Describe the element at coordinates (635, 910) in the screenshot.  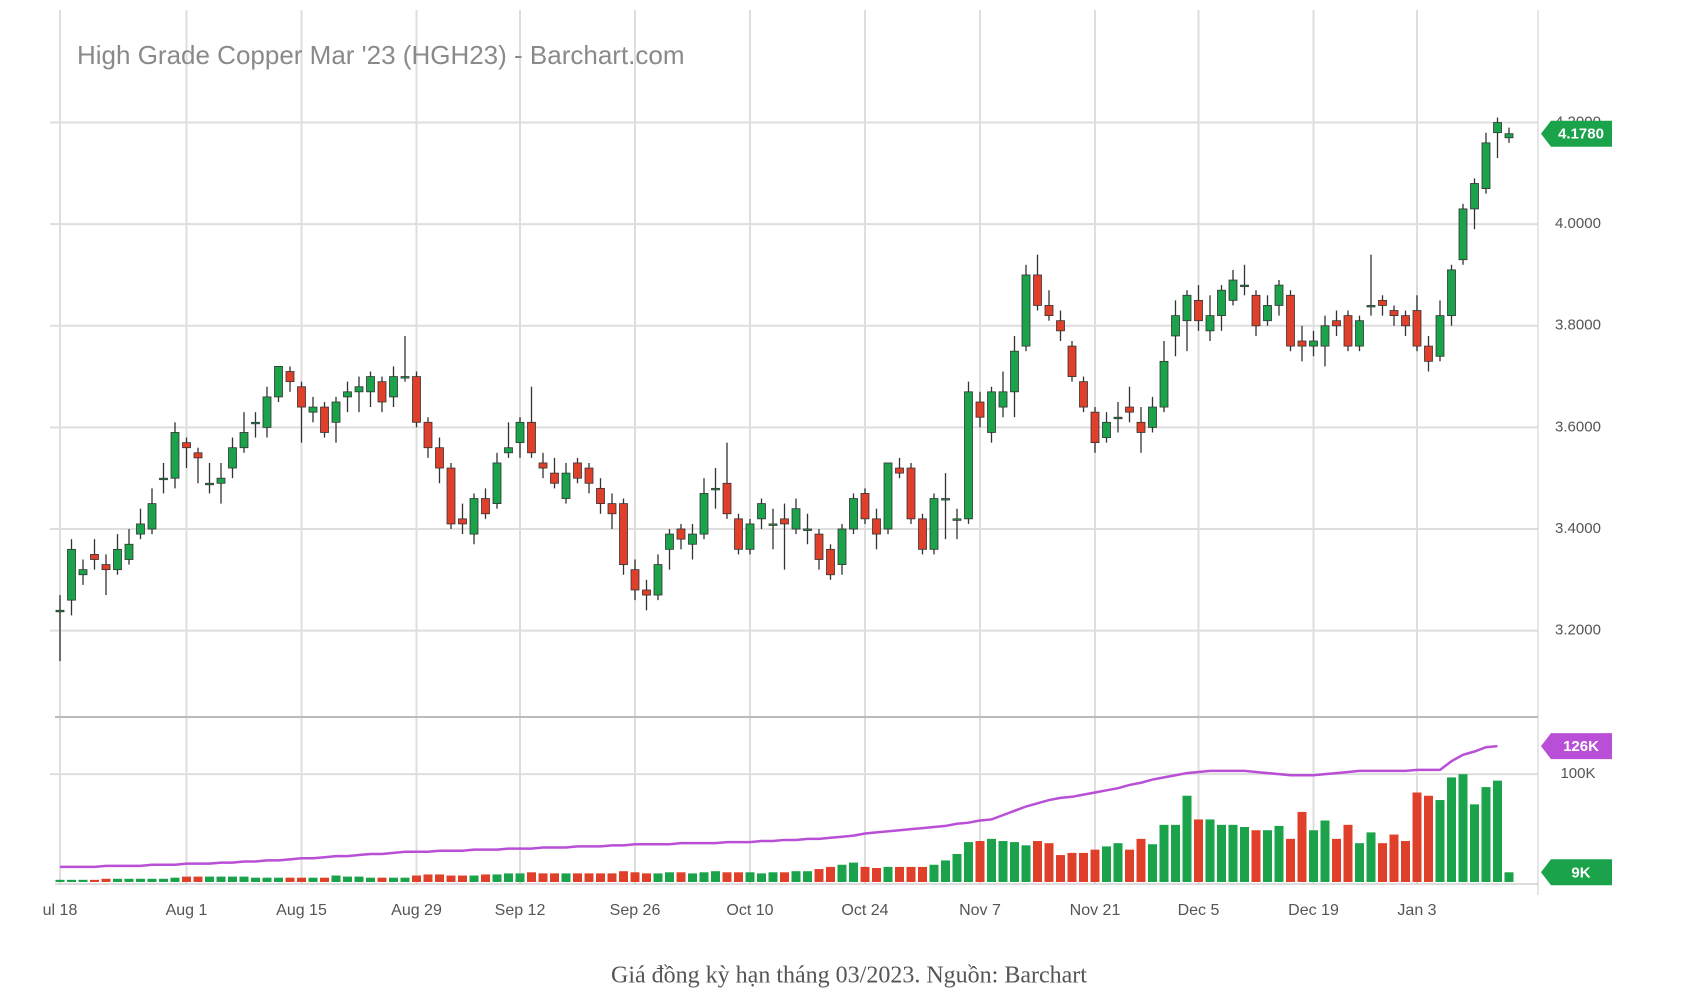
I see `x-tick-label: Sep 26` at that location.